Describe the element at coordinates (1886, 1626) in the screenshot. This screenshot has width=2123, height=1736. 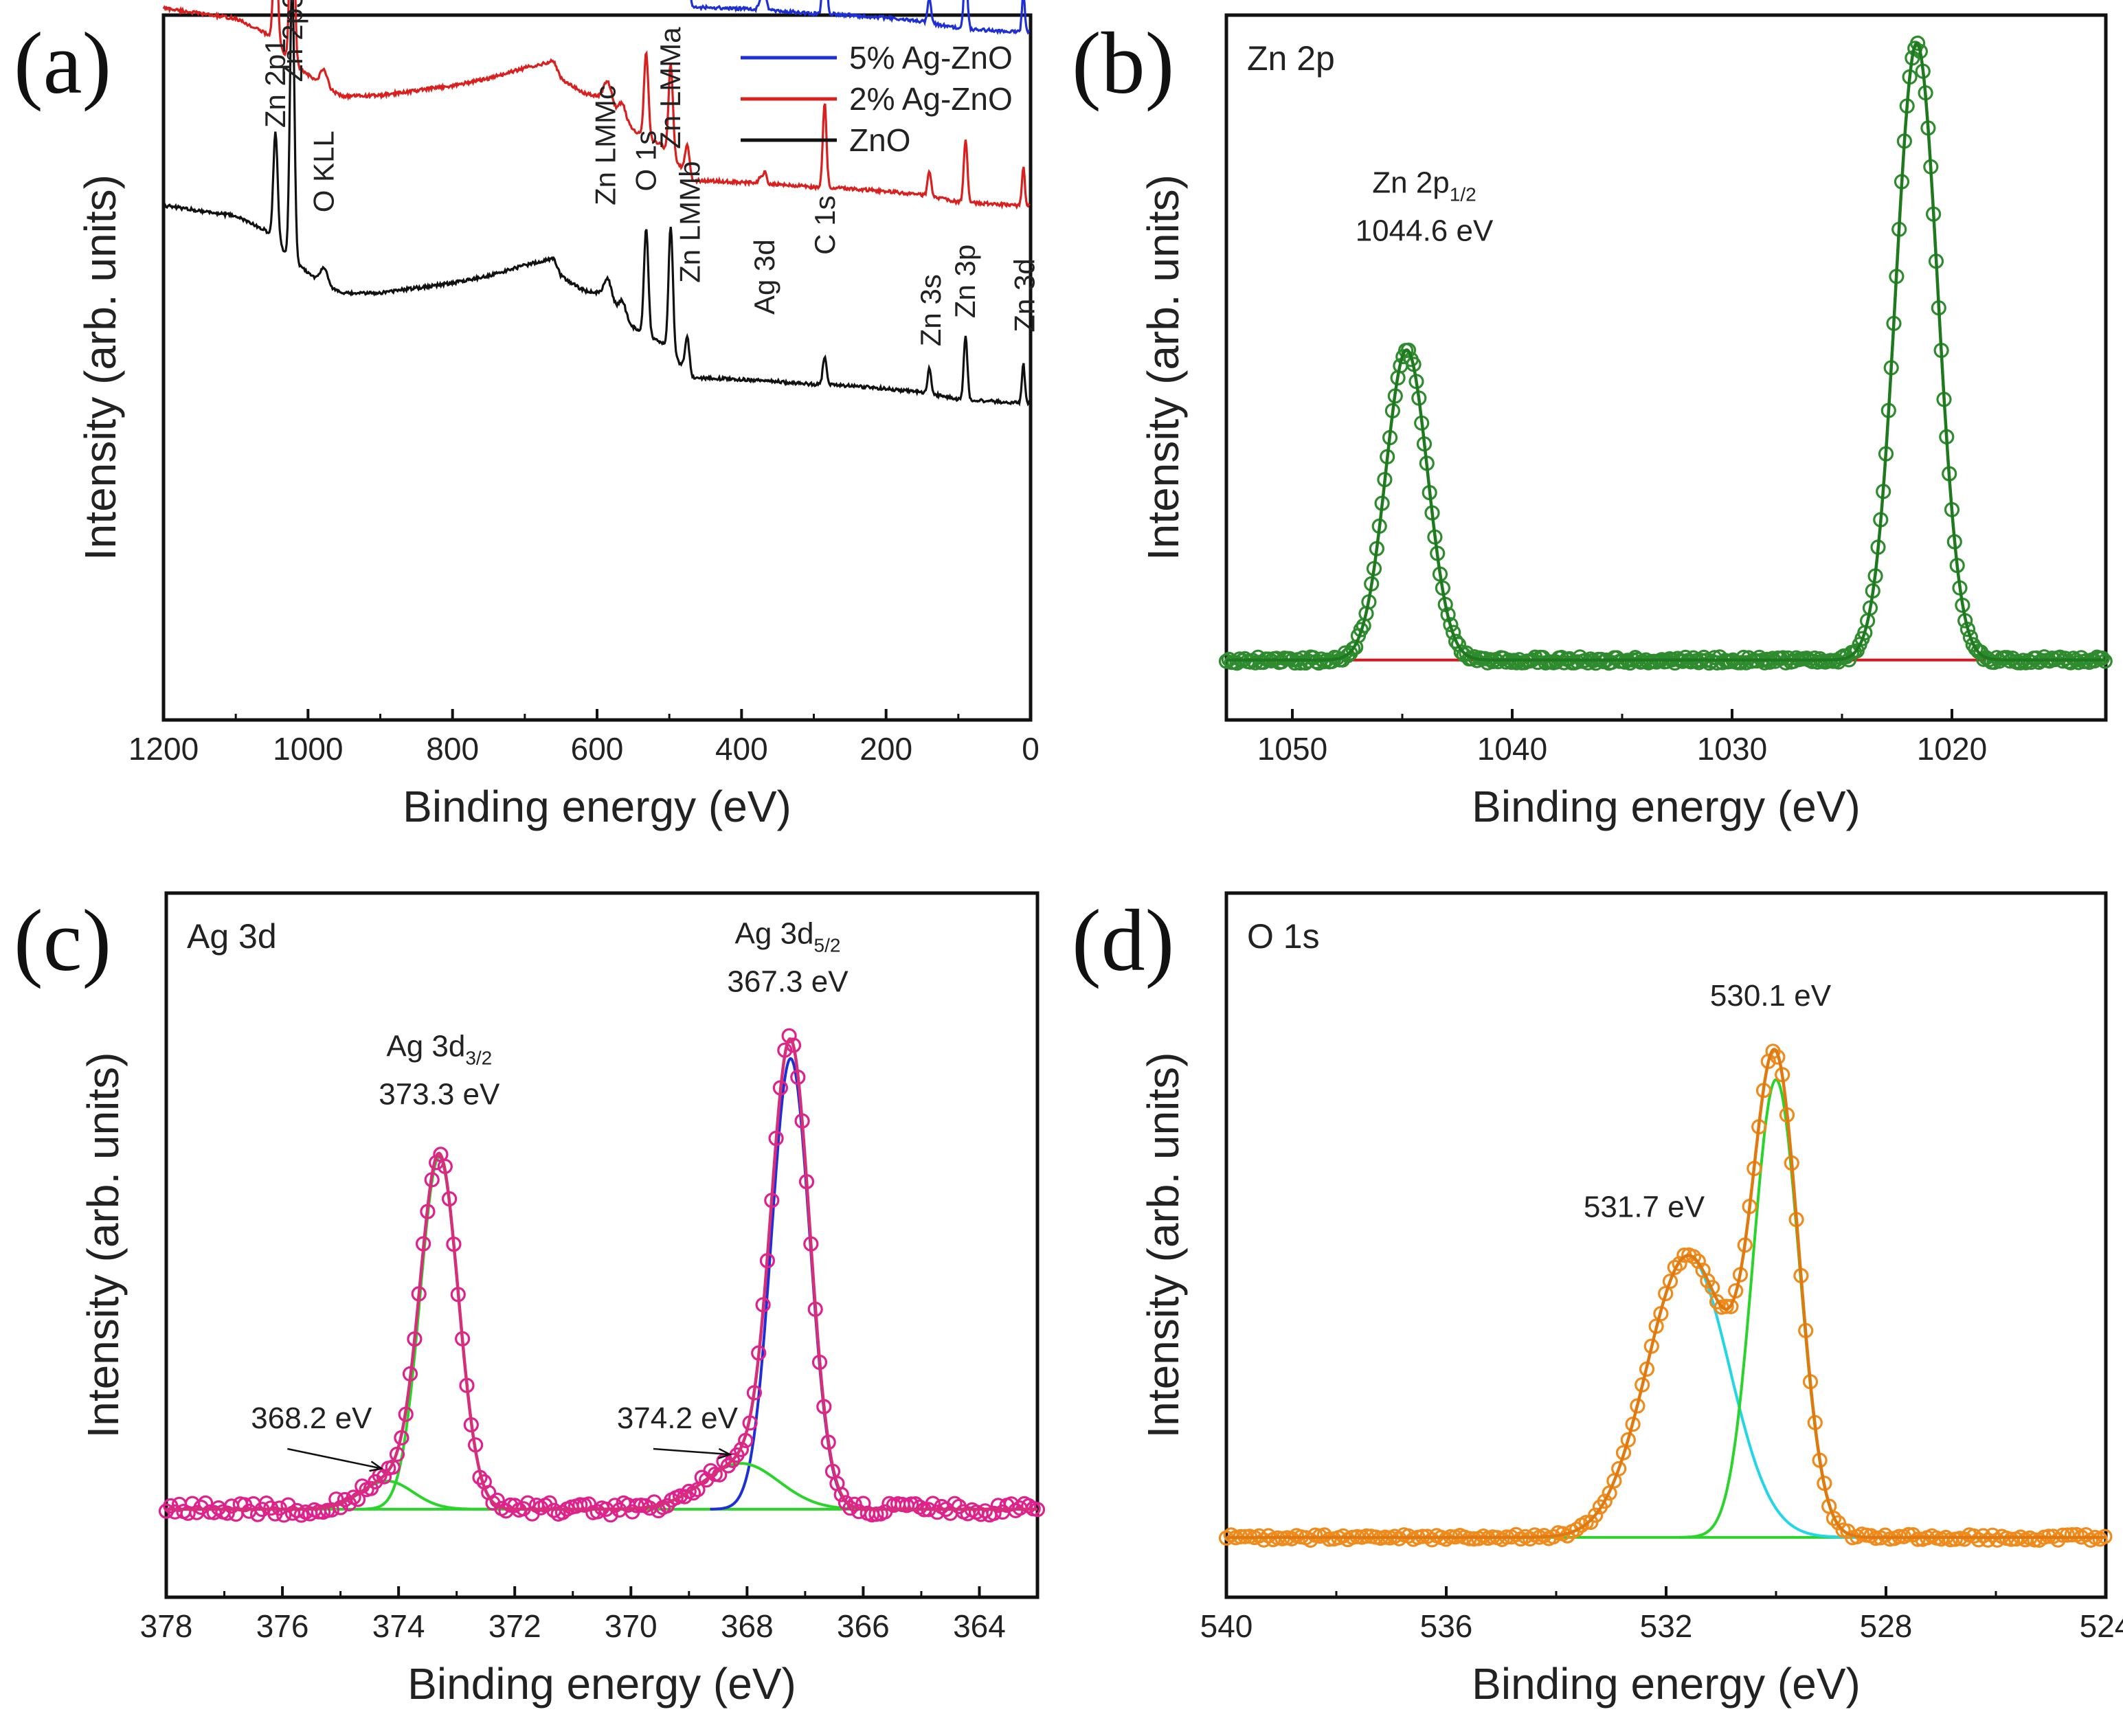
I see `x-tick-label: 528` at that location.